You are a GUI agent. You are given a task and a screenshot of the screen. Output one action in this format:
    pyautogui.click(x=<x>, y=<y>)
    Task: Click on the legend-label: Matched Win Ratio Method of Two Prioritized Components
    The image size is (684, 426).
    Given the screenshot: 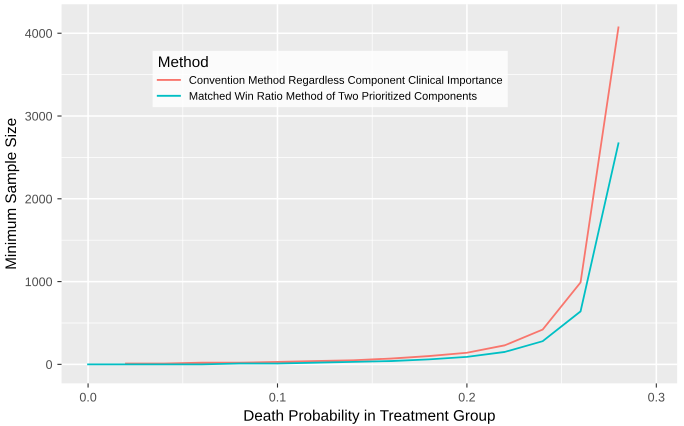 What is the action you would take?
    pyautogui.click(x=333, y=97)
    